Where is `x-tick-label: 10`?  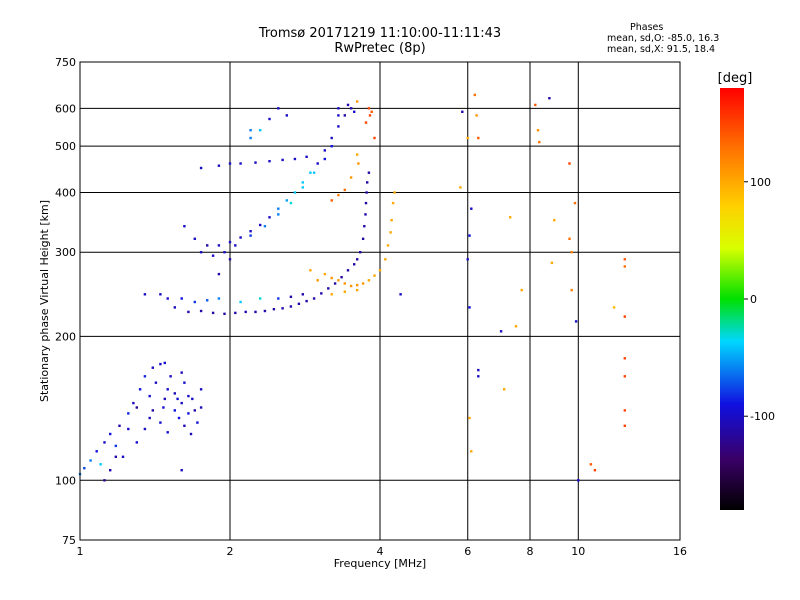 x-tick-label: 10 is located at coordinates (578, 551).